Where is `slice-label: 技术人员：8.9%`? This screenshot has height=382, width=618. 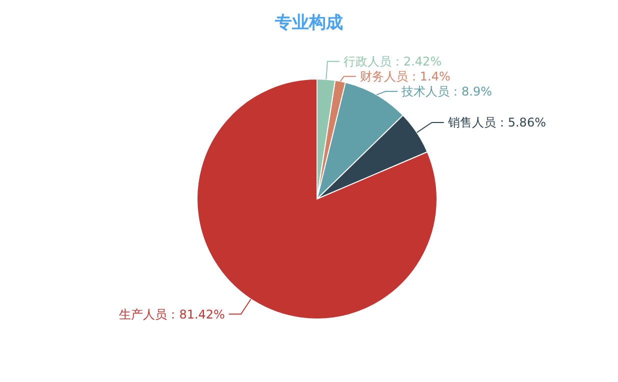
slice-label: 技术人员：8.9% is located at coordinates (446, 91).